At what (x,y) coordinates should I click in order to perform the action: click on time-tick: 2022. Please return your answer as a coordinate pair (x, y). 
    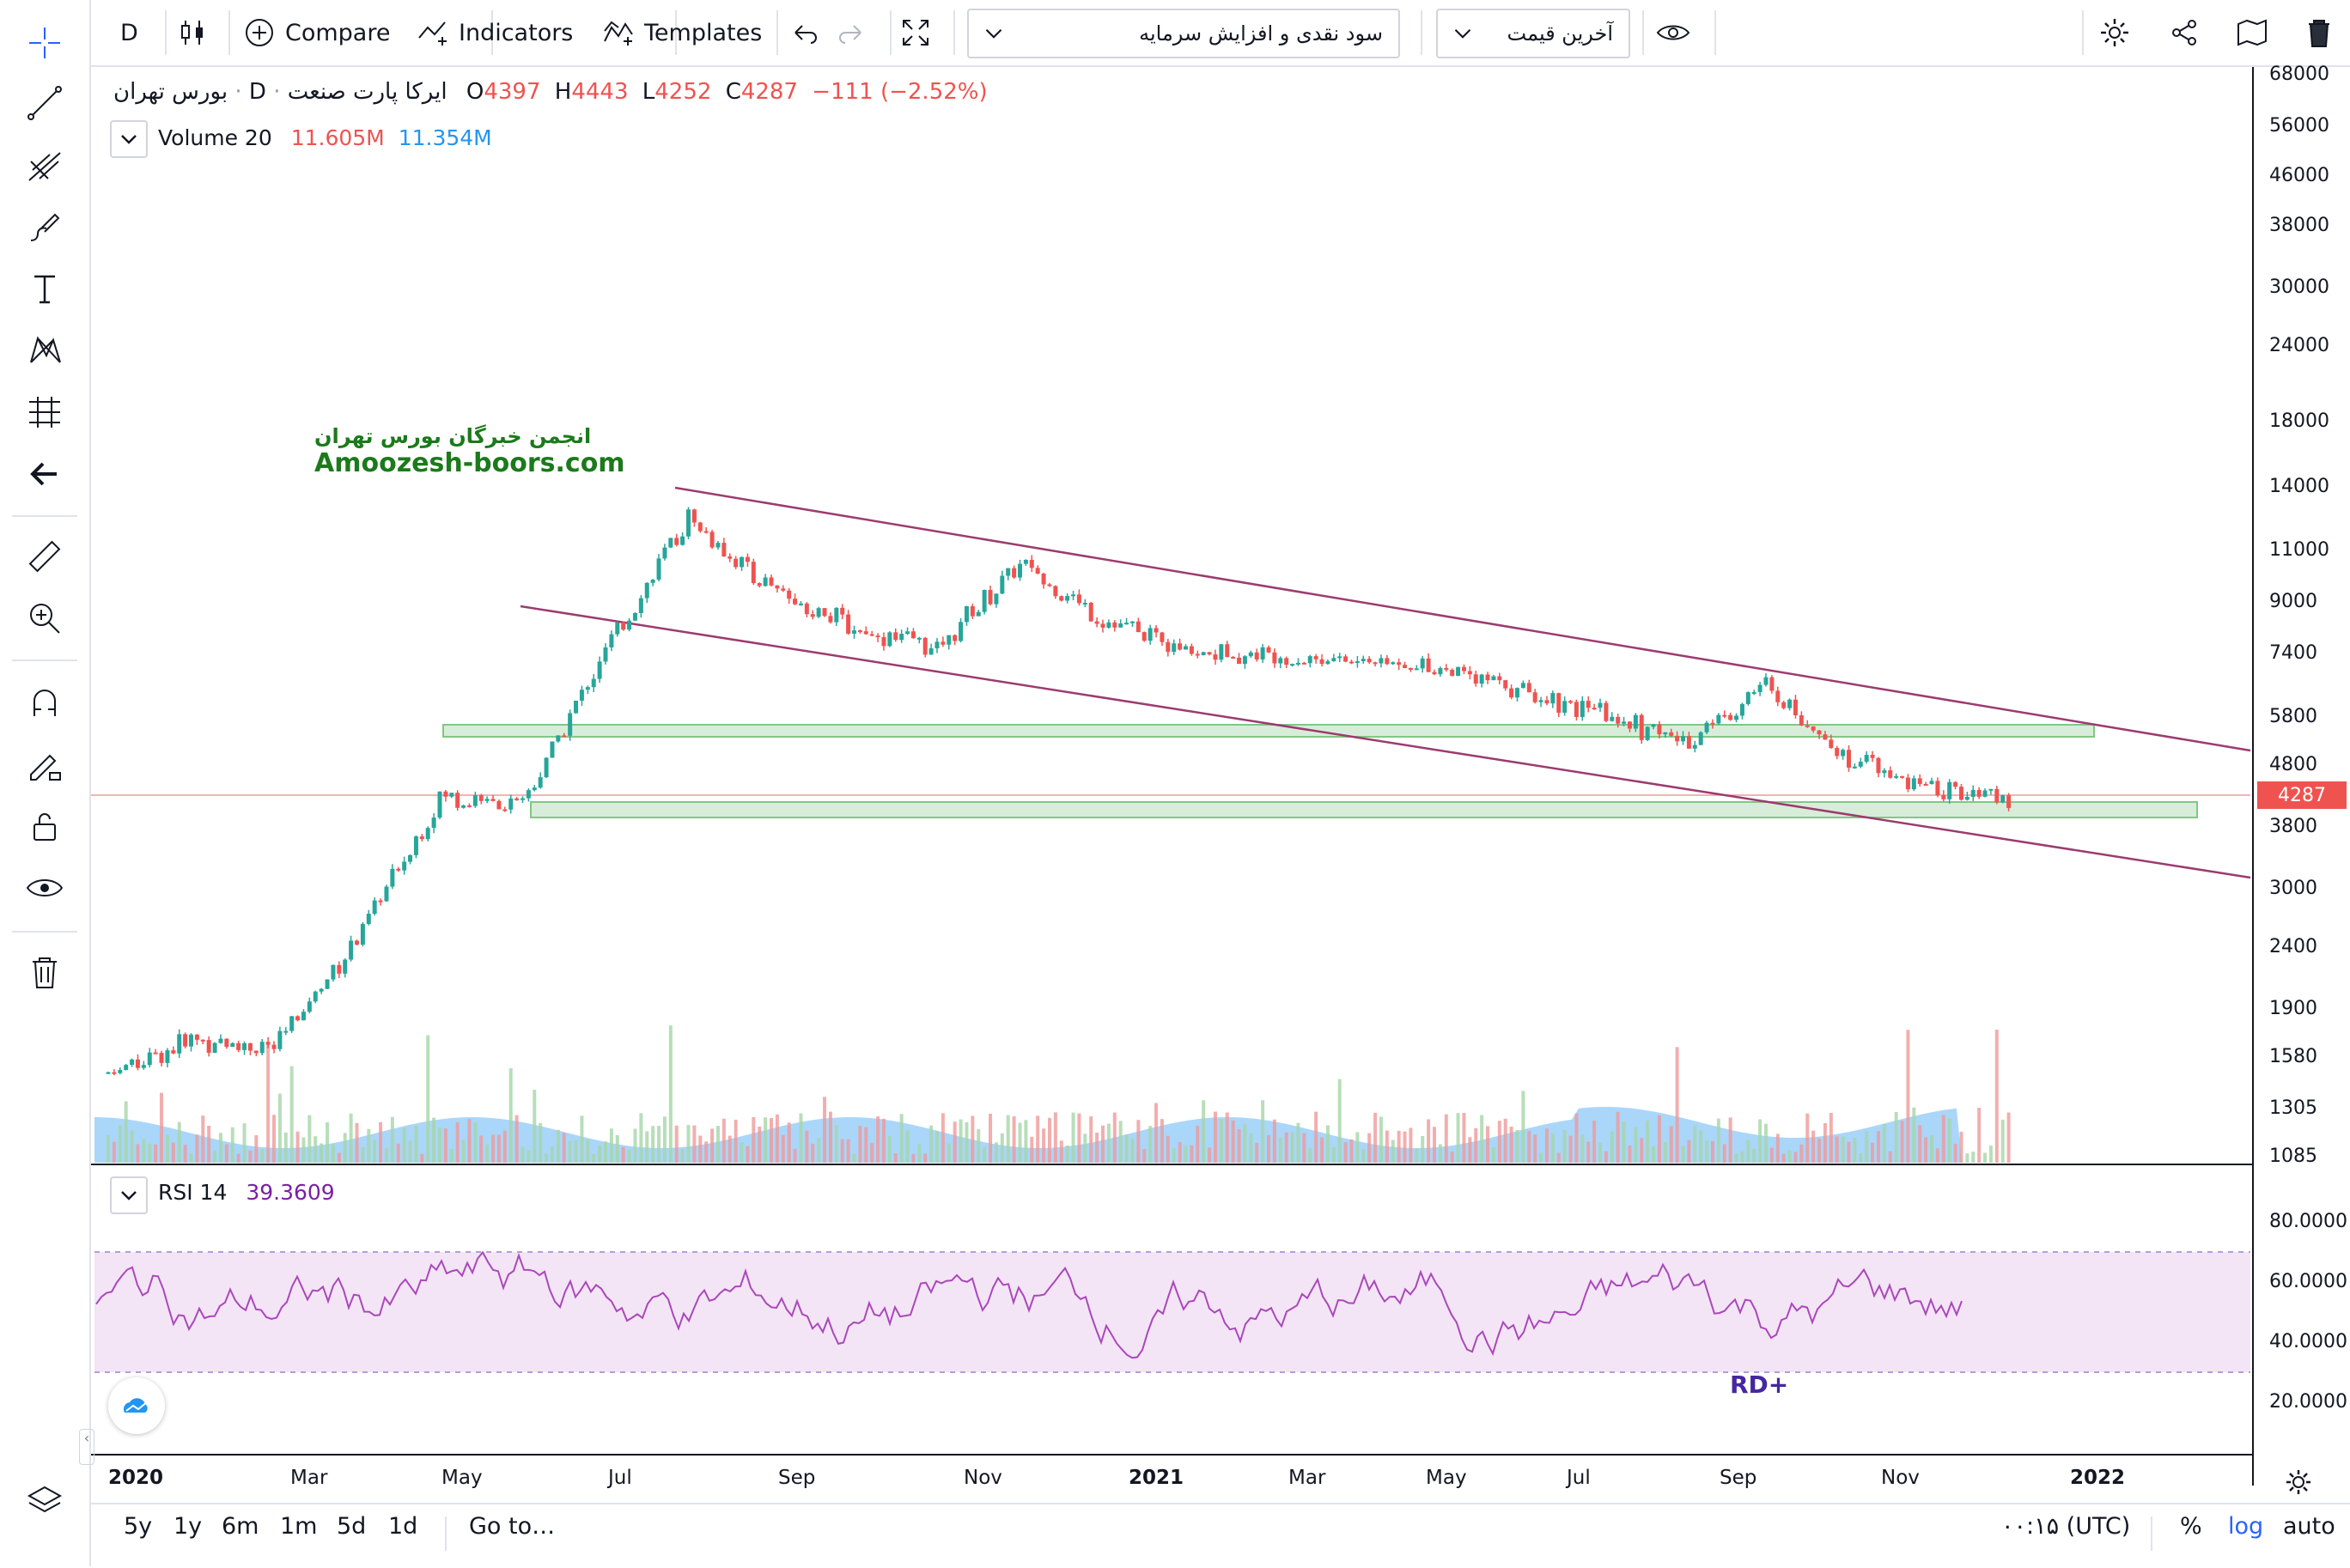
    Looking at the image, I should click on (2098, 1478).